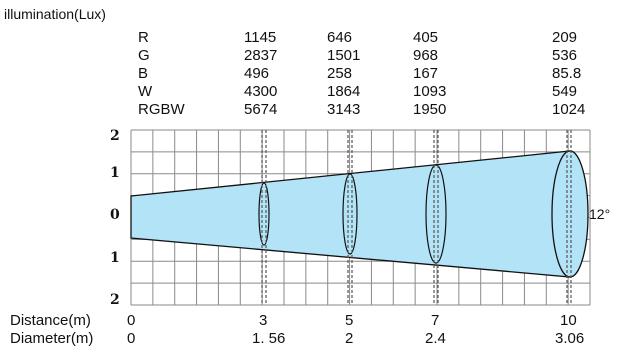  What do you see at coordinates (564, 91) in the screenshot?
I see `table-cell: 549` at bounding box center [564, 91].